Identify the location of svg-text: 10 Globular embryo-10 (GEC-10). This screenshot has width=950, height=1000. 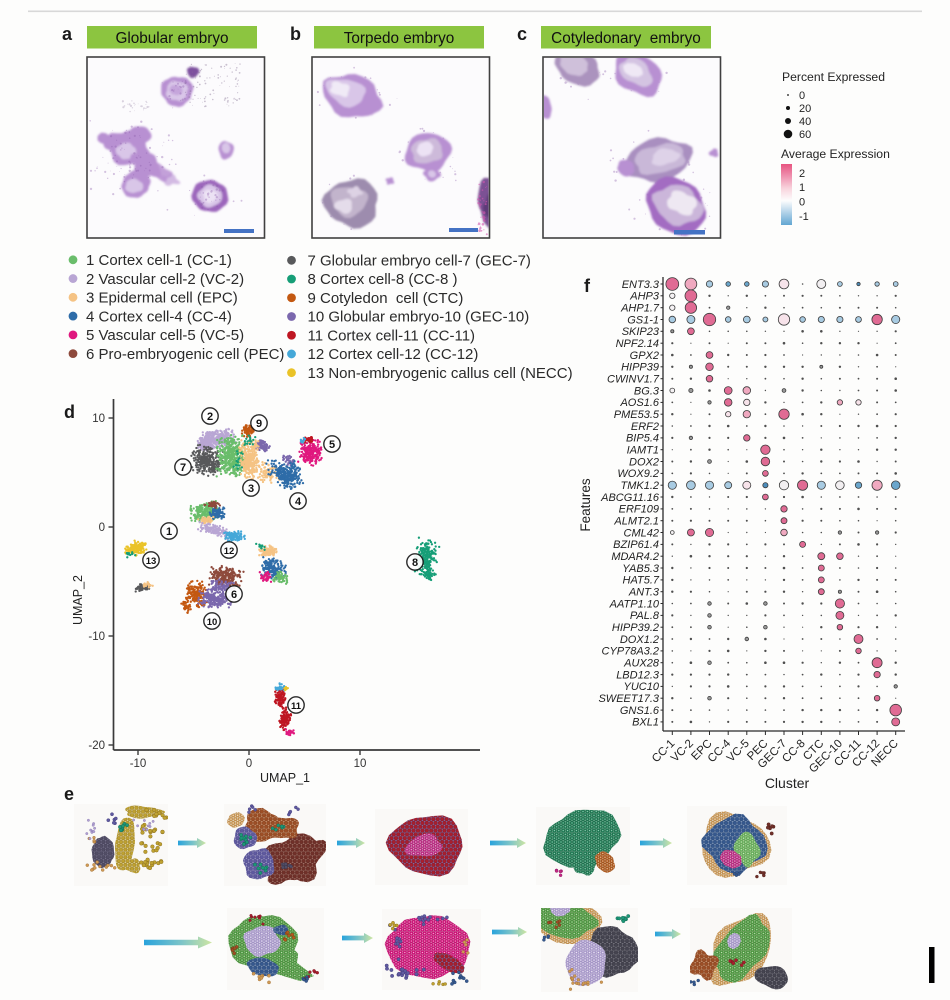
(419, 317).